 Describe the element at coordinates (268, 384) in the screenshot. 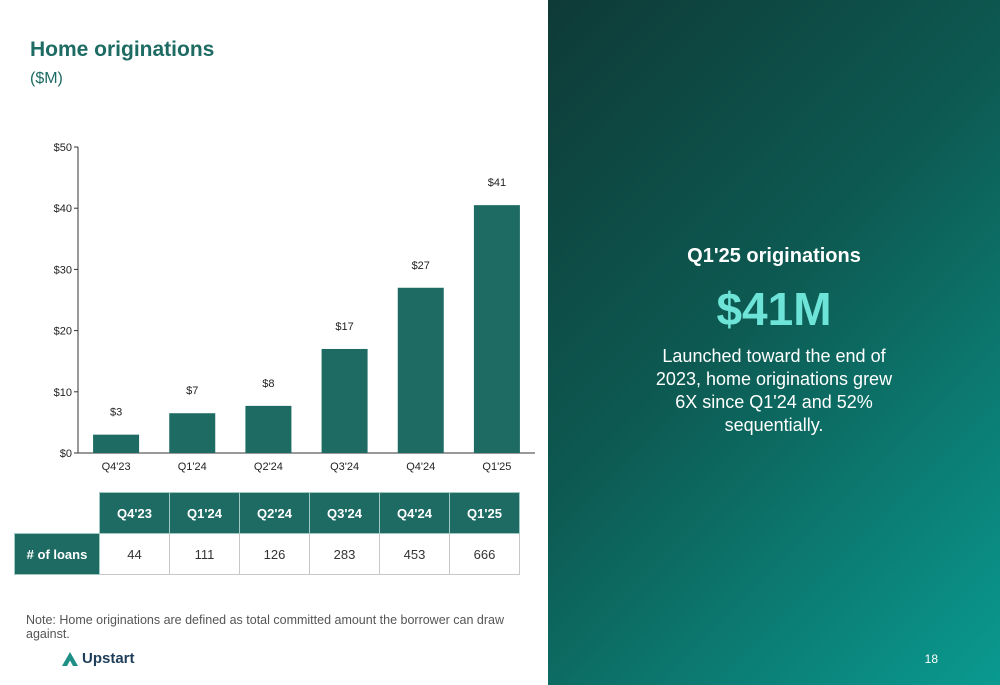

I see `bar-data-label: $8` at that location.